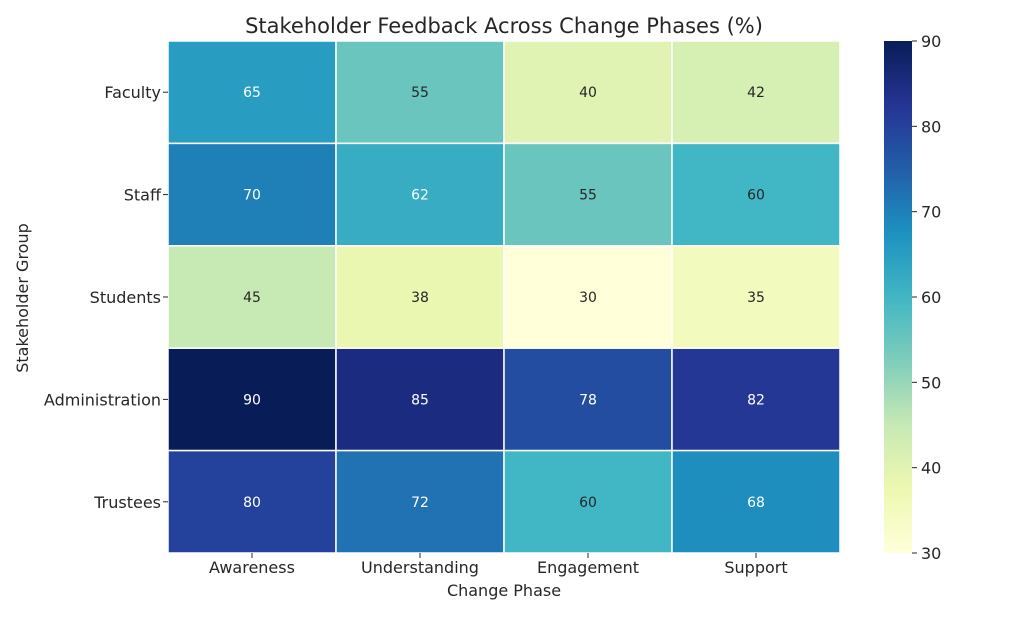 The height and width of the screenshot is (618, 1024). I want to click on cell-value-label: 82, so click(756, 400).